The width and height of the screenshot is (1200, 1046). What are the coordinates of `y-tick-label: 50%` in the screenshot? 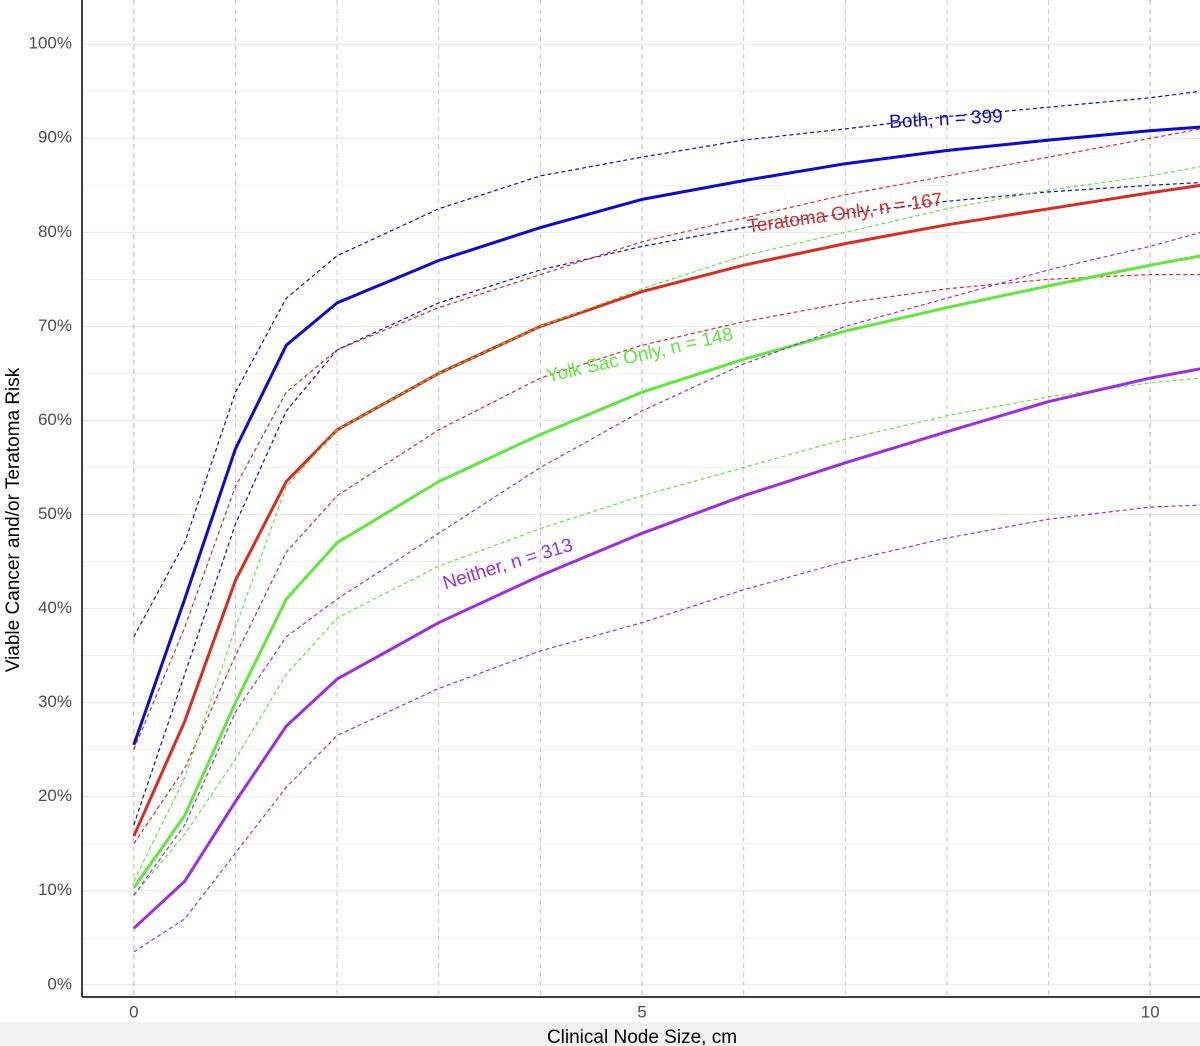 It's located at (55, 513).